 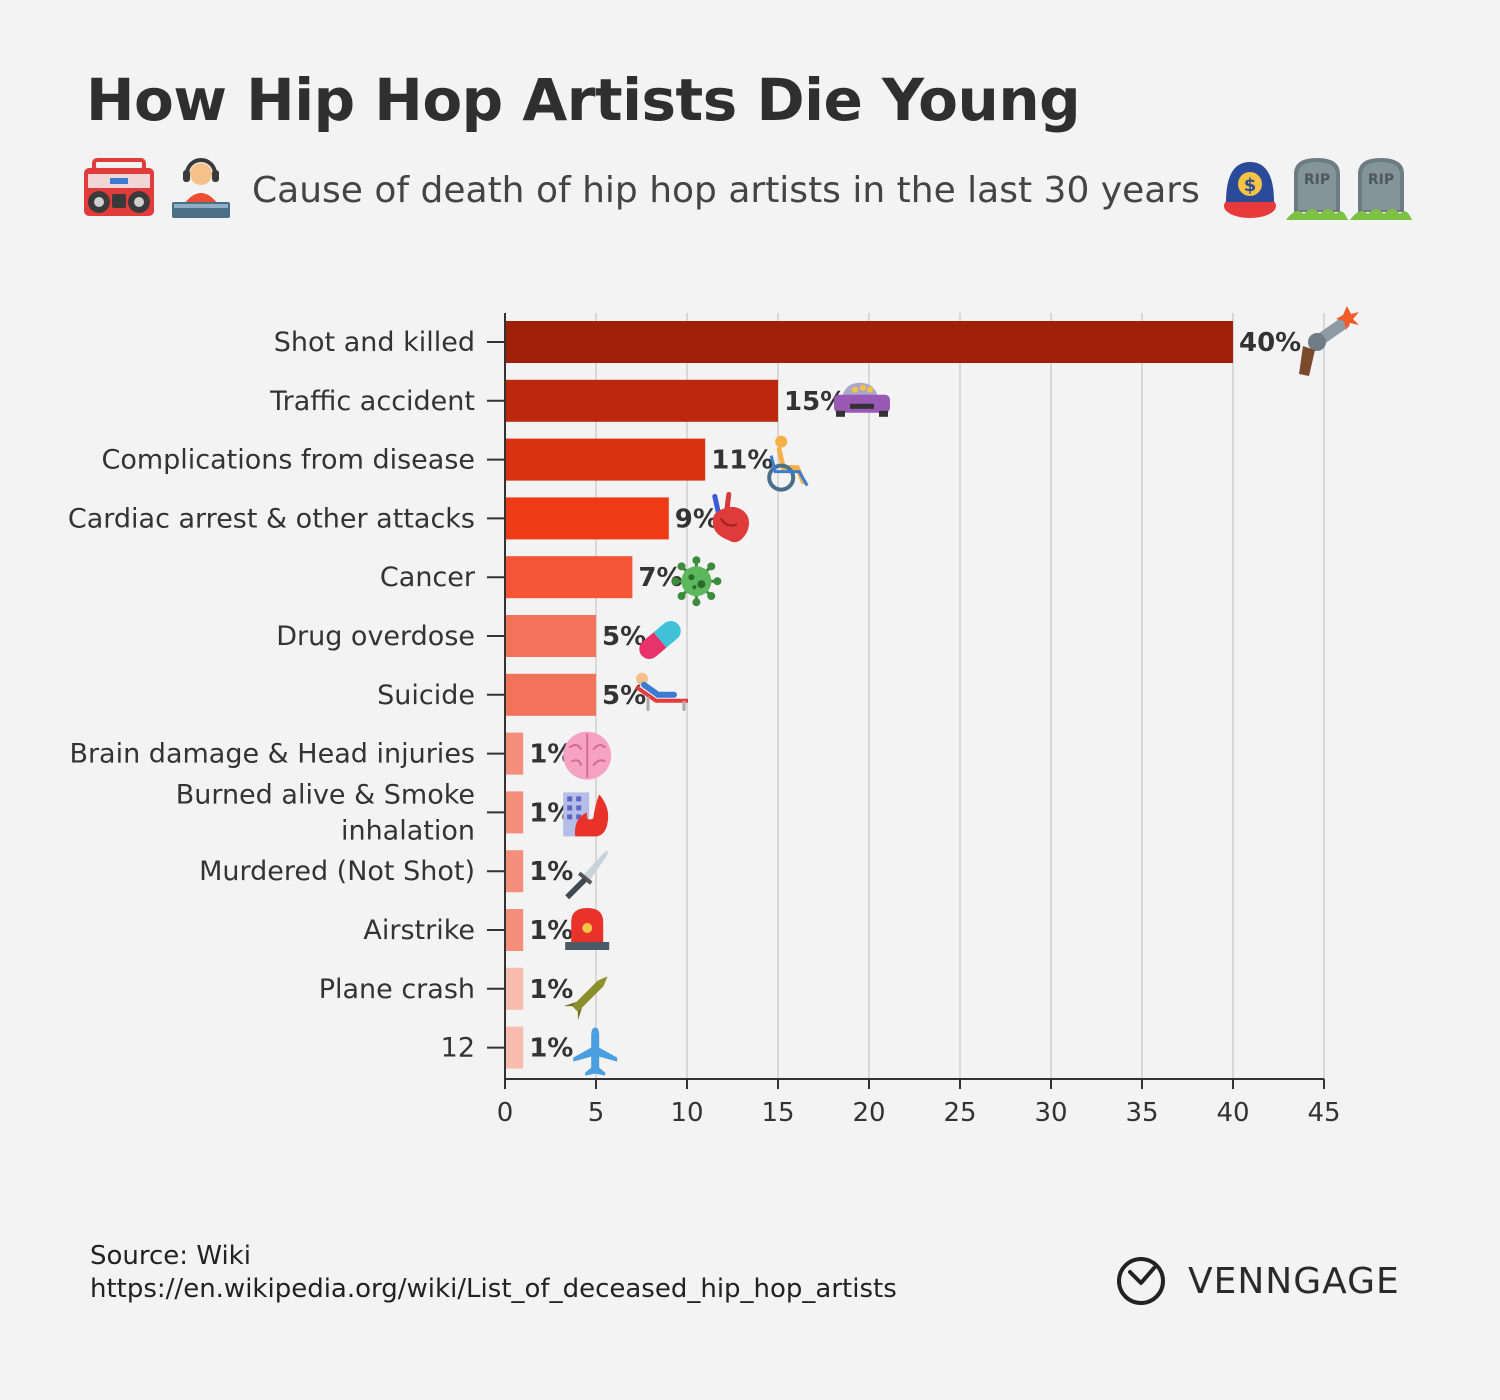 What do you see at coordinates (505, 1113) in the screenshot?
I see `x-tick-label: 0` at bounding box center [505, 1113].